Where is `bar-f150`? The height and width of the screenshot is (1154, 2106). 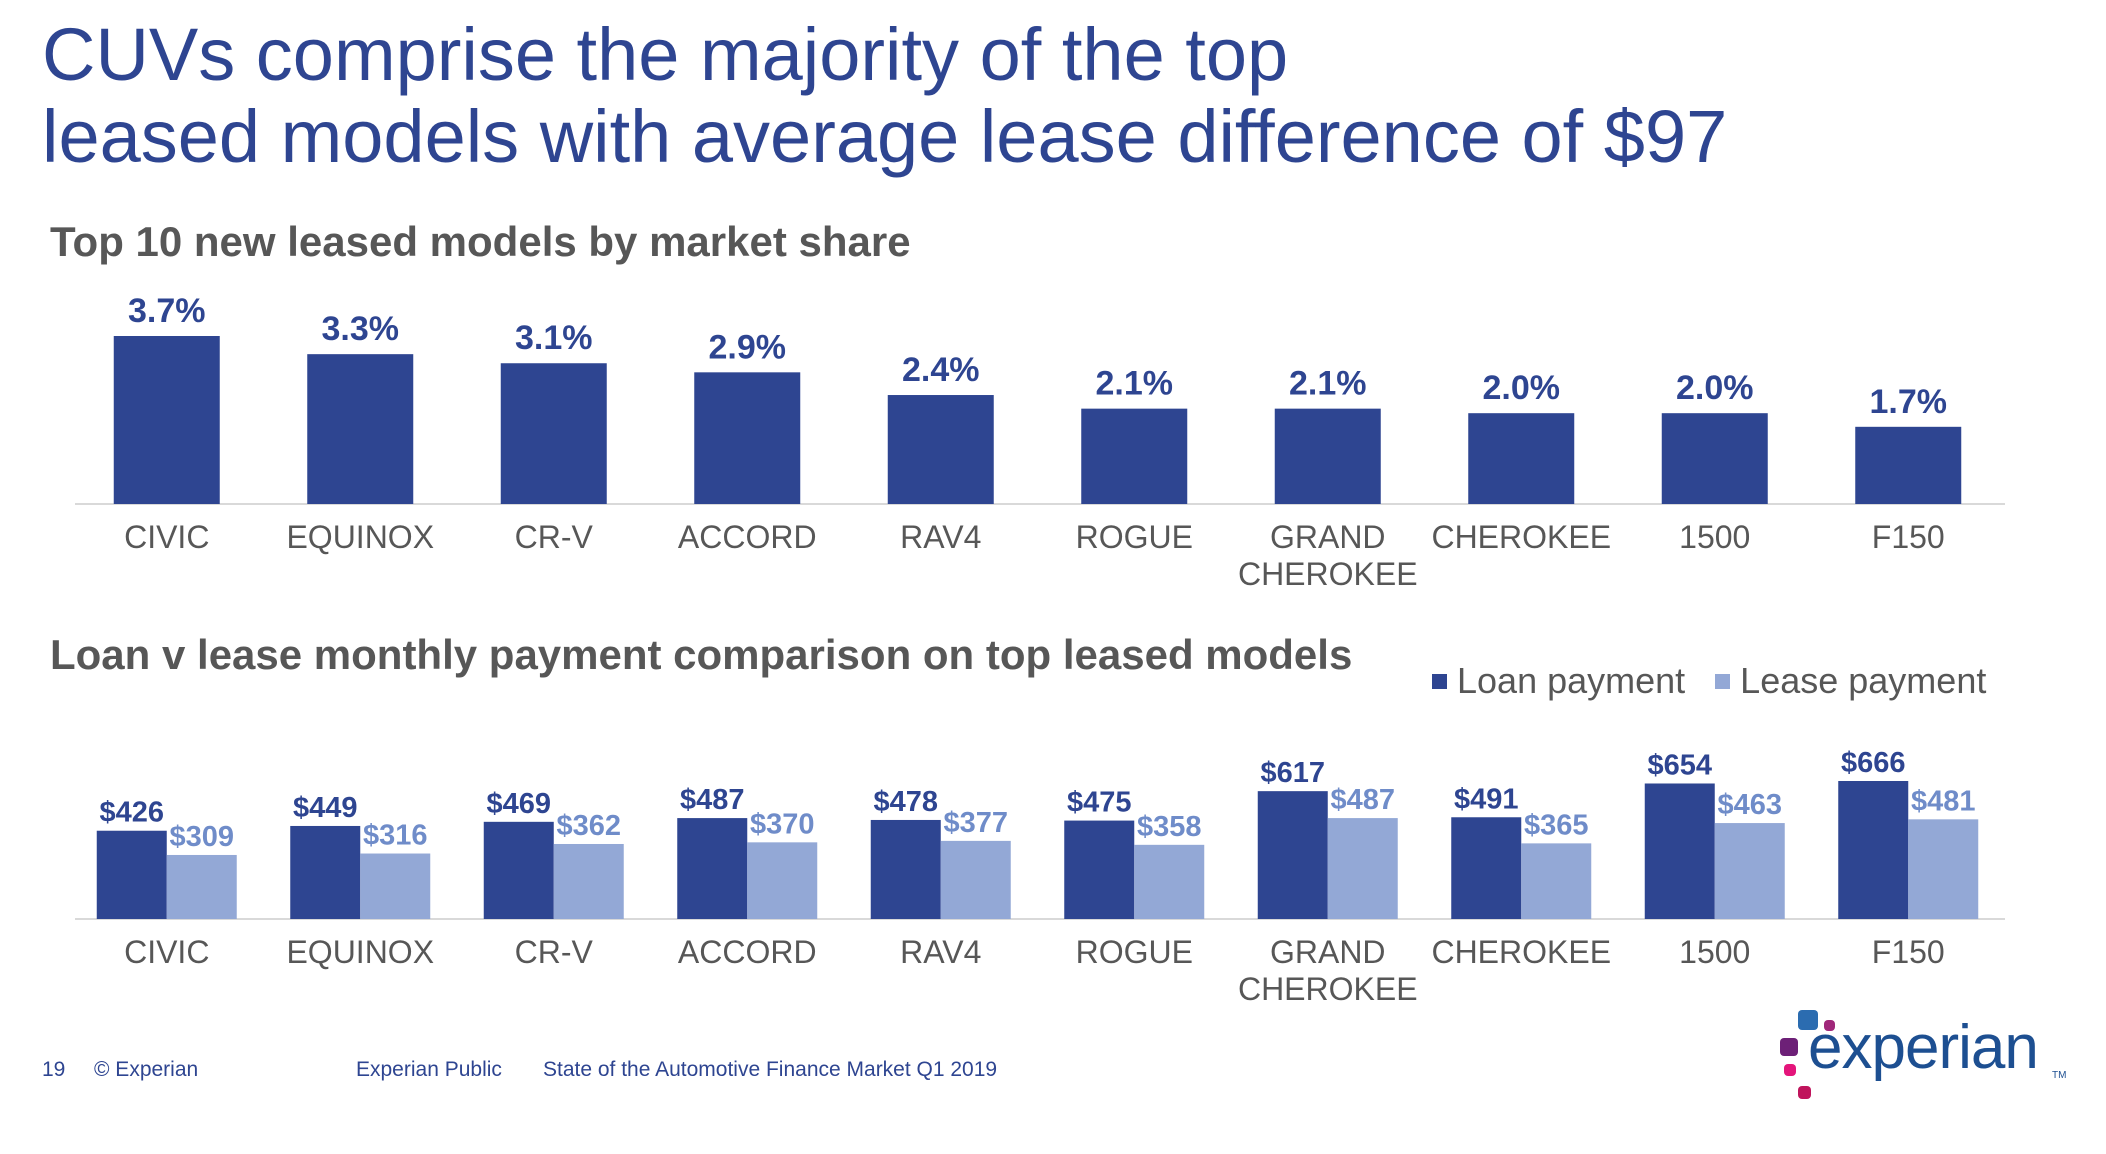 bar-f150 is located at coordinates (1908, 465).